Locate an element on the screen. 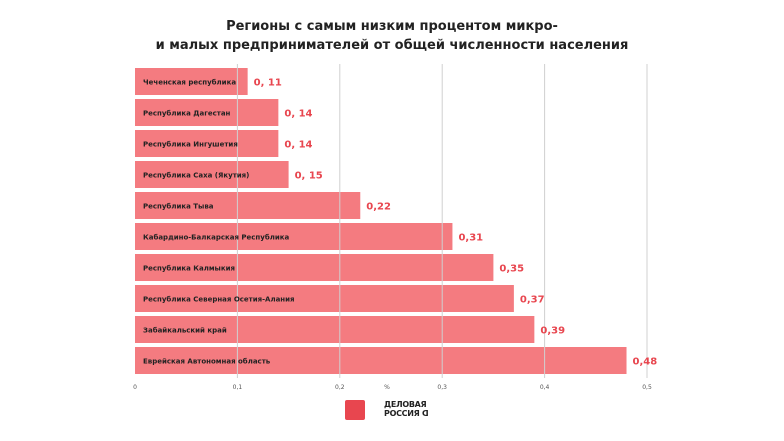 The image size is (784, 441). category-label: Республика Саха (Якутия) is located at coordinates (196, 176).